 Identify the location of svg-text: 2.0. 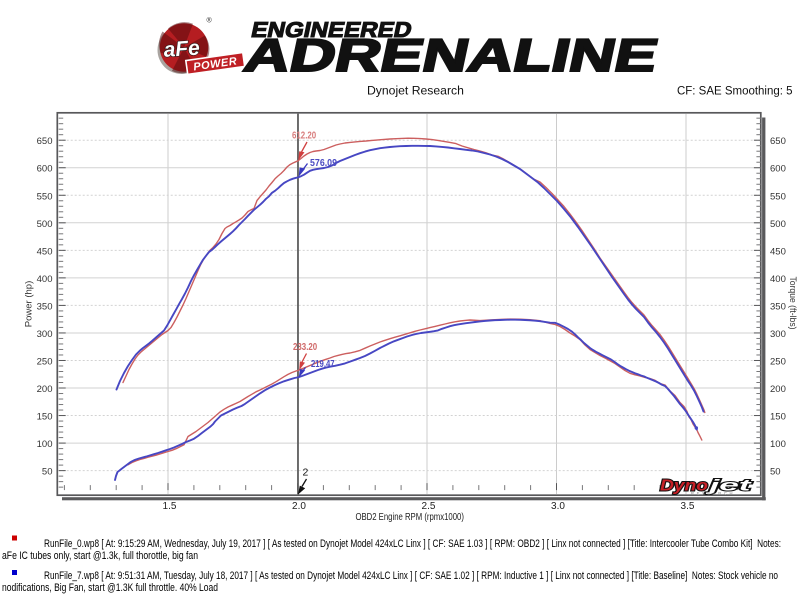
(299, 506).